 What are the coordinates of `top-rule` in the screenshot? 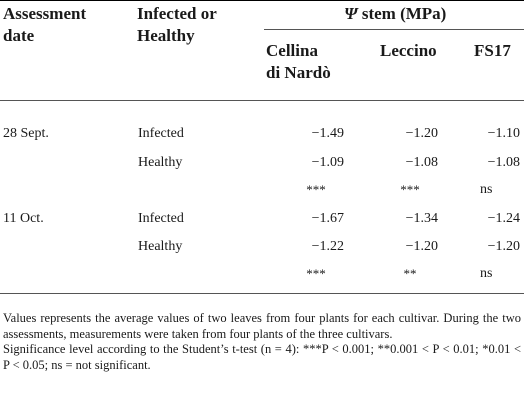 It's located at (262, 0).